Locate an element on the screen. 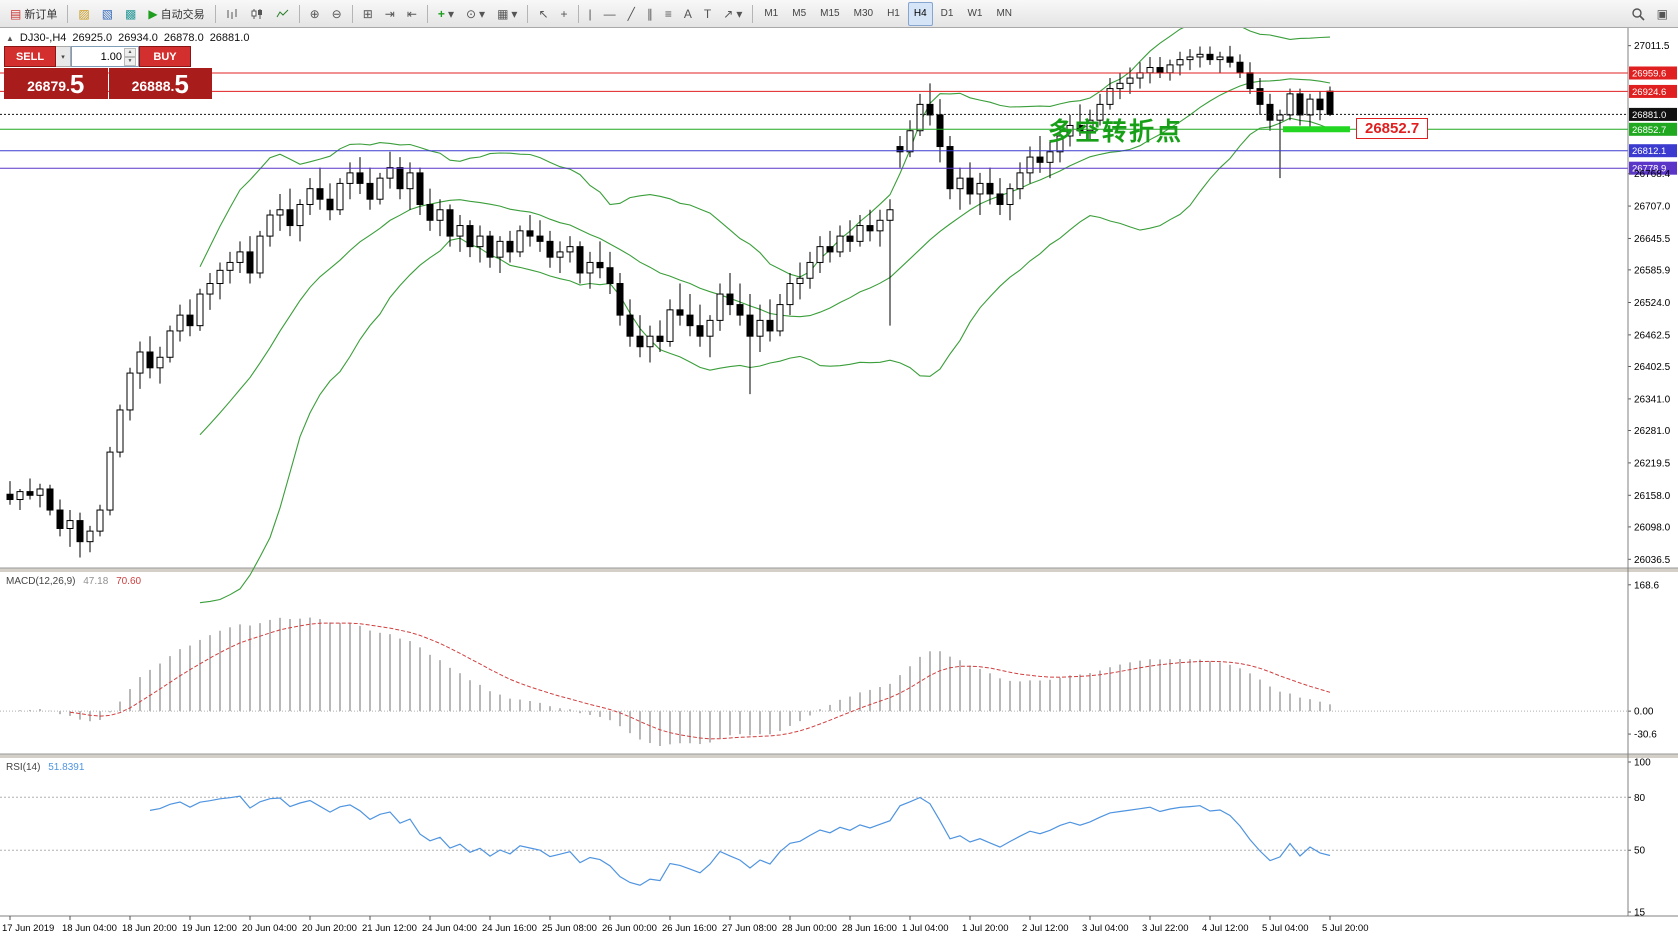 The width and height of the screenshot is (1678, 949). spinner-down-icon: ▼ is located at coordinates (130, 61).